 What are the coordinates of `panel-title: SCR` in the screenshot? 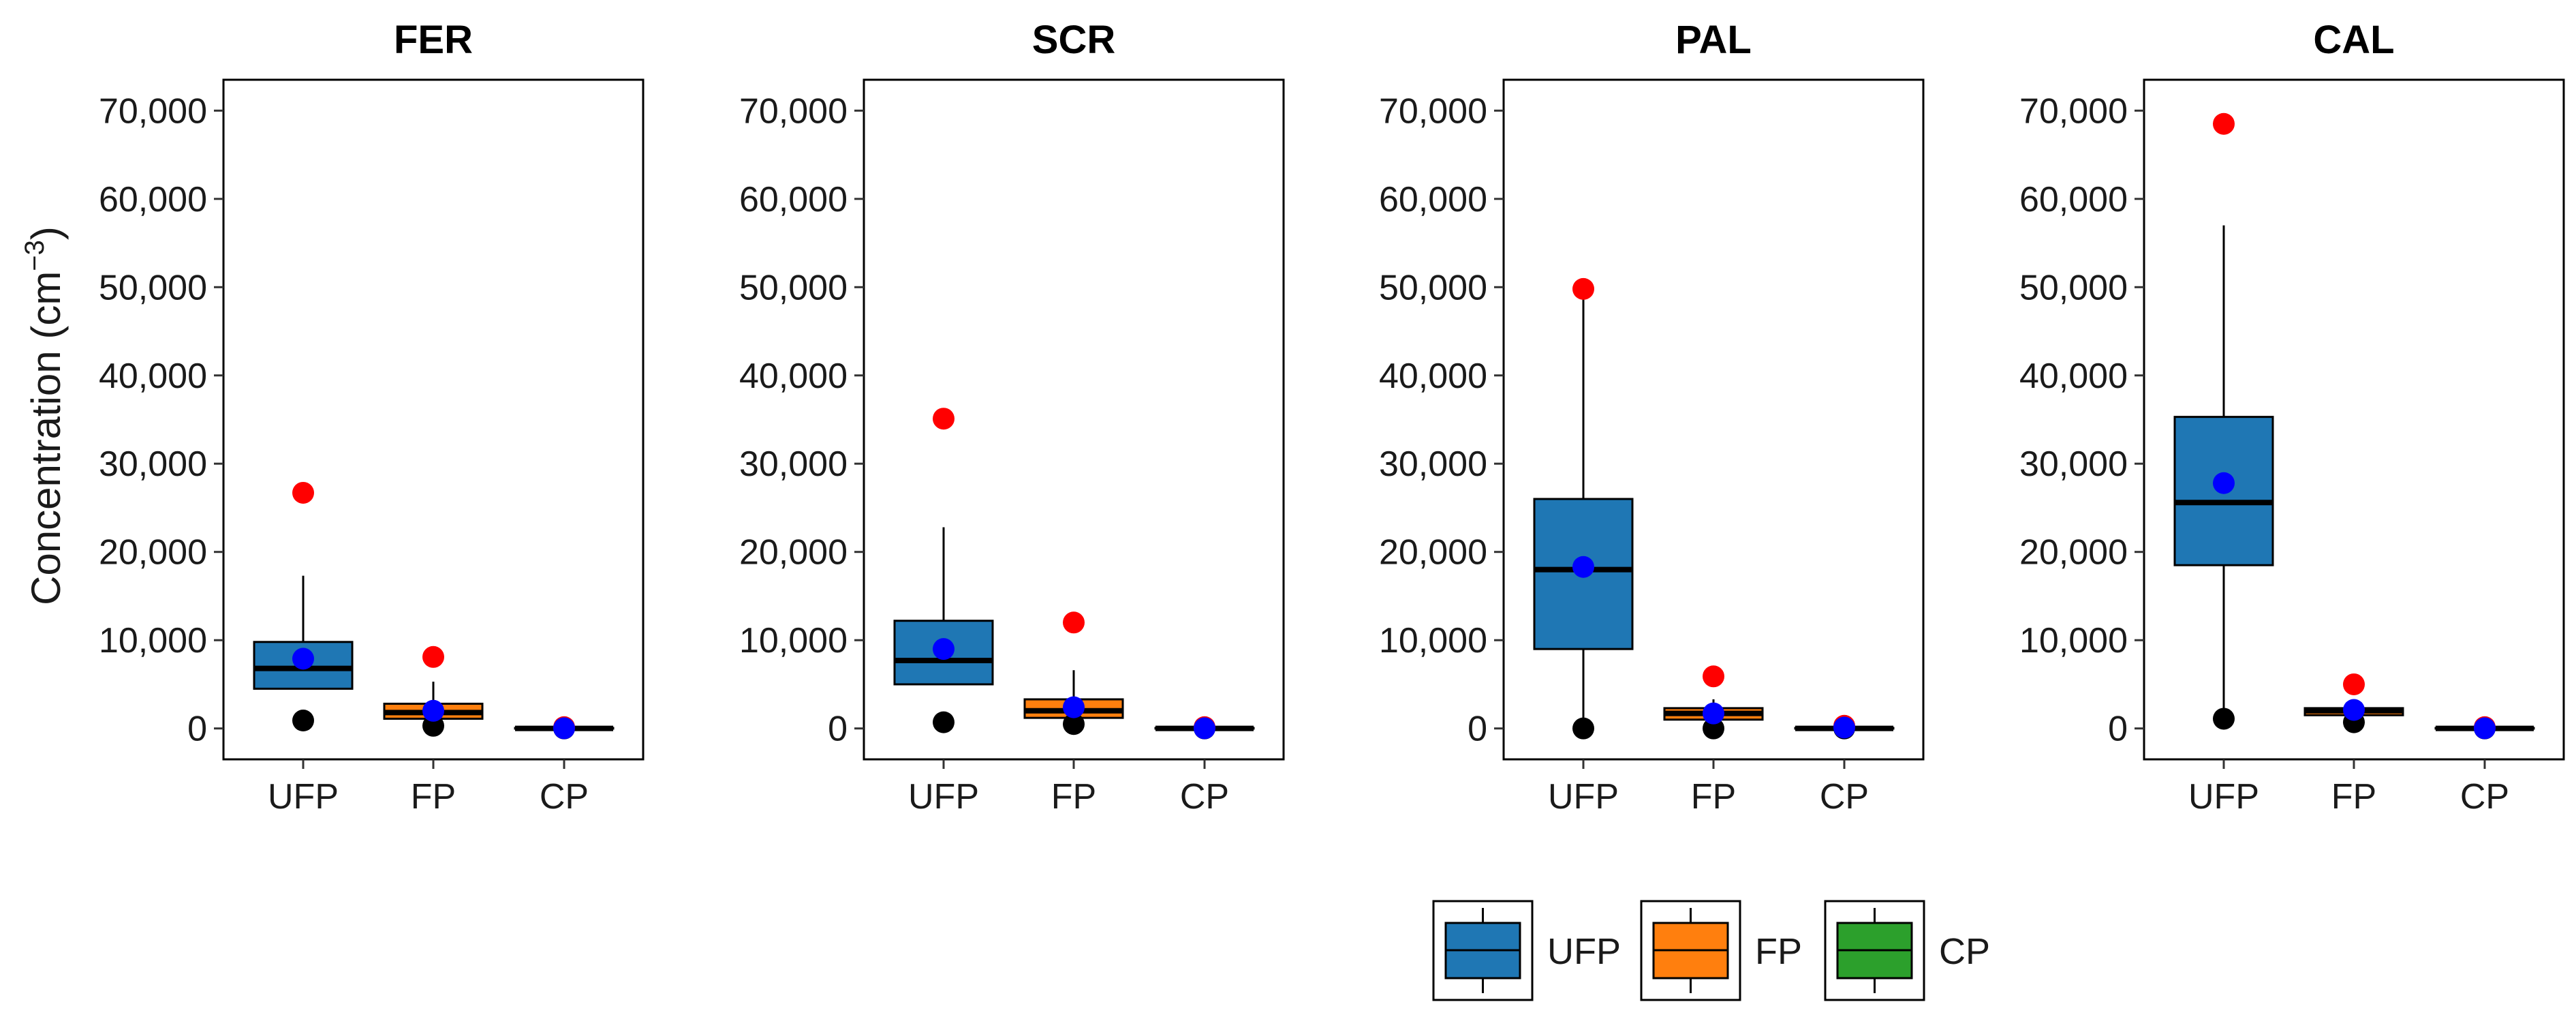 It's located at (1073, 40).